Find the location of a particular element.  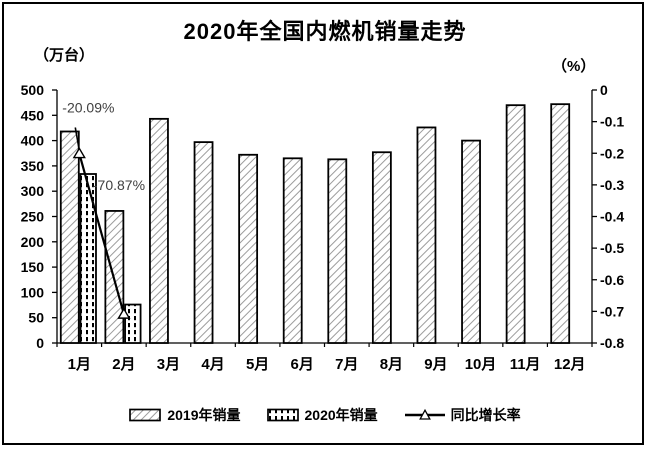

legend-item-growth: 同比增长率 is located at coordinates (462, 415).